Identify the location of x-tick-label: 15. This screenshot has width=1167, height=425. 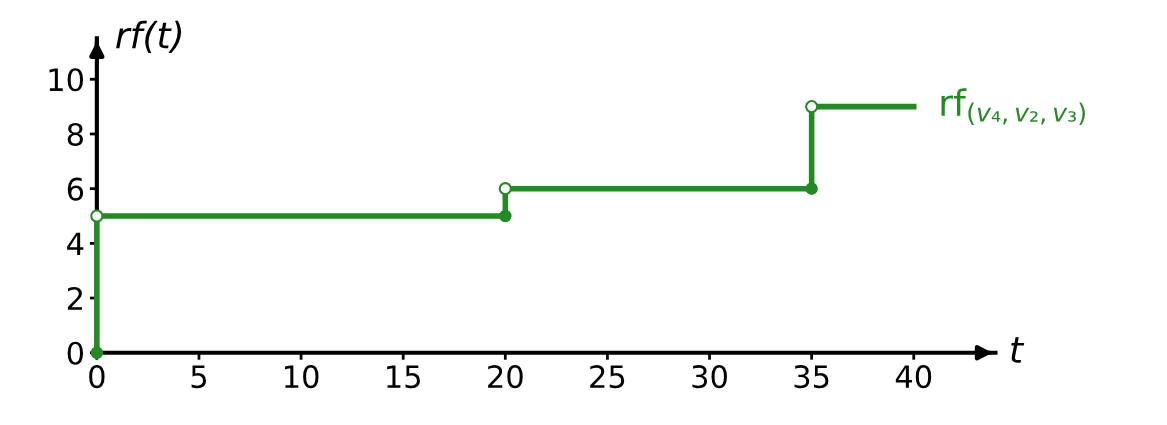
(403, 377).